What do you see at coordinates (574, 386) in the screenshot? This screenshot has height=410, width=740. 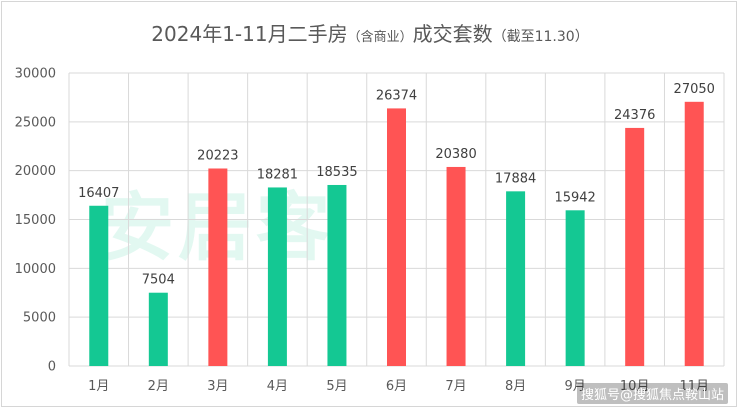 I see `x-tick-label: 9月` at bounding box center [574, 386].